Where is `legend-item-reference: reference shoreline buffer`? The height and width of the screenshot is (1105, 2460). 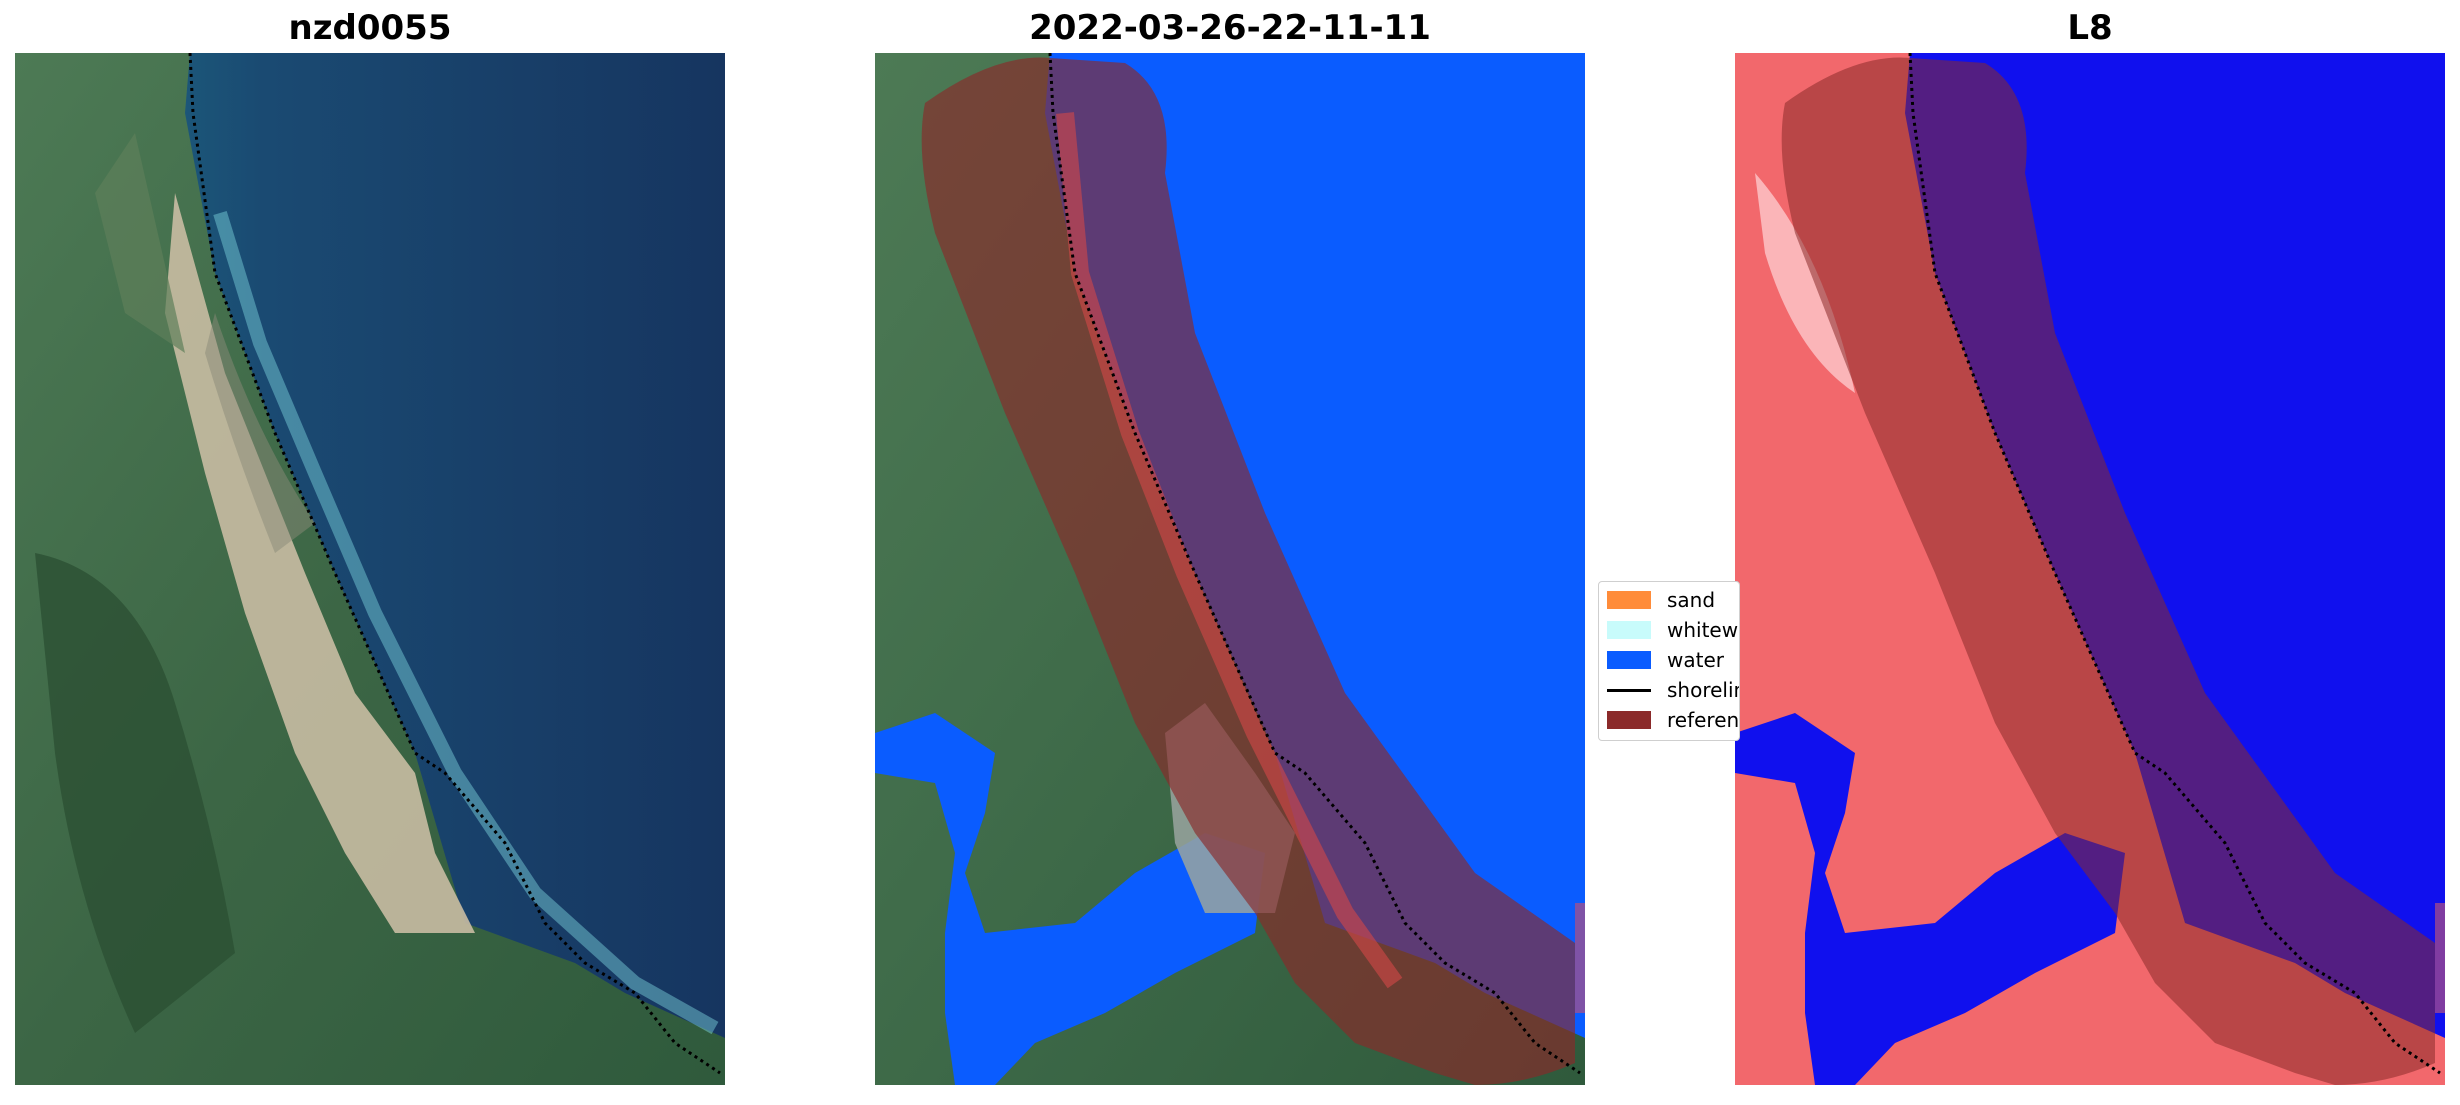
legend-item-reference: reference shoreline buffer is located at coordinates (1673, 720).